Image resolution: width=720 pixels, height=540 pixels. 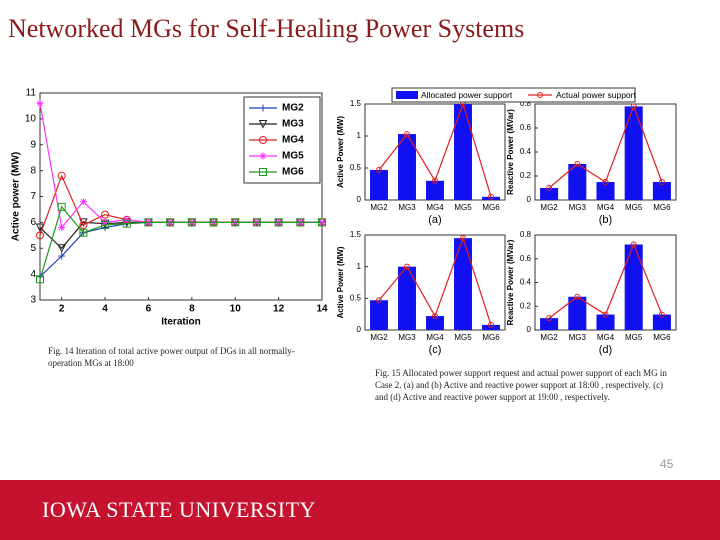 What do you see at coordinates (293, 172) in the screenshot?
I see `legend-label: MG6` at bounding box center [293, 172].